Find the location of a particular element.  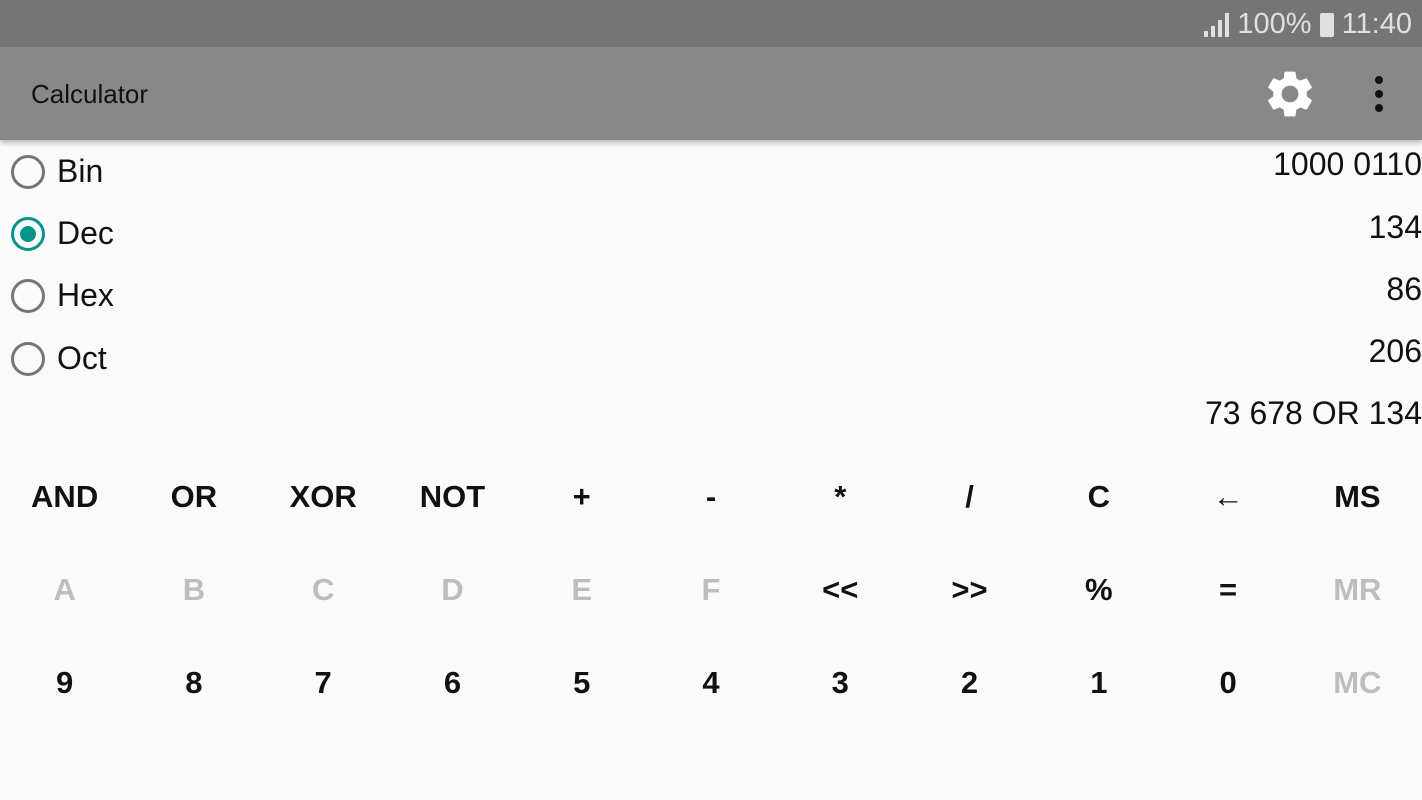

key-sym06-button: * is located at coordinates (840, 496).